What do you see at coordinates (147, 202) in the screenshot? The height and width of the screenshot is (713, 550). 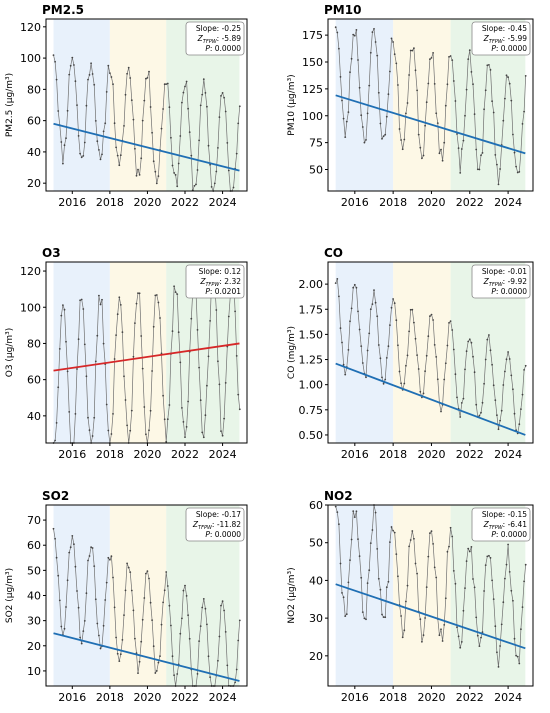 I see `x-tick-label: 2020` at bounding box center [147, 202].